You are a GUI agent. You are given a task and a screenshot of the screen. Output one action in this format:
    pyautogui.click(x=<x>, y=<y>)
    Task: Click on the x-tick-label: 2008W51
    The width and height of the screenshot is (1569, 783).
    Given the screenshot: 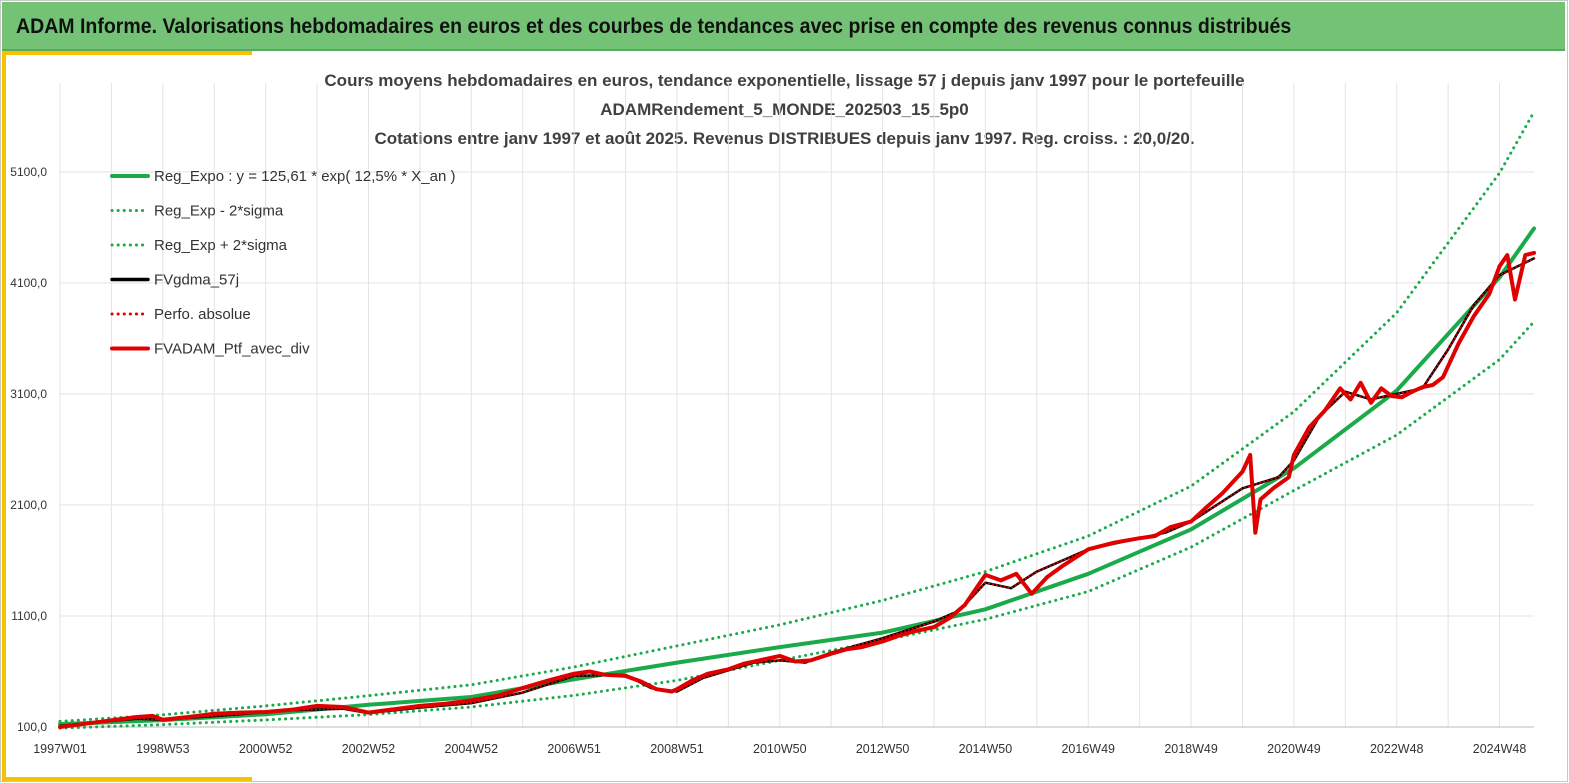 What is the action you would take?
    pyautogui.click(x=677, y=749)
    